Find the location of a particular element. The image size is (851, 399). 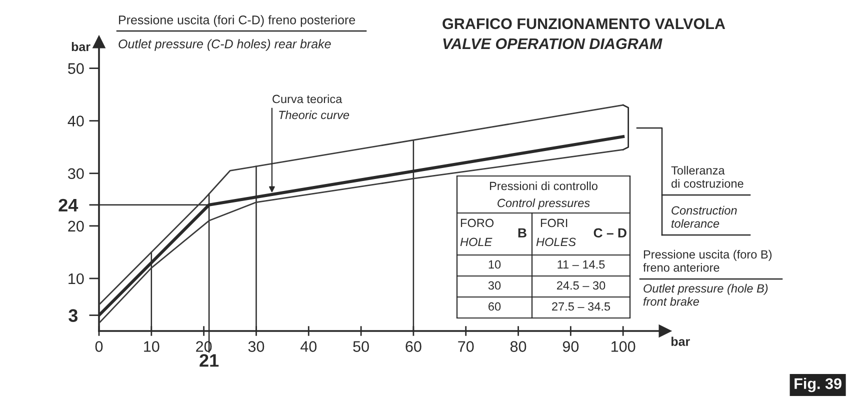

annotation: HOLES is located at coordinates (556, 242).